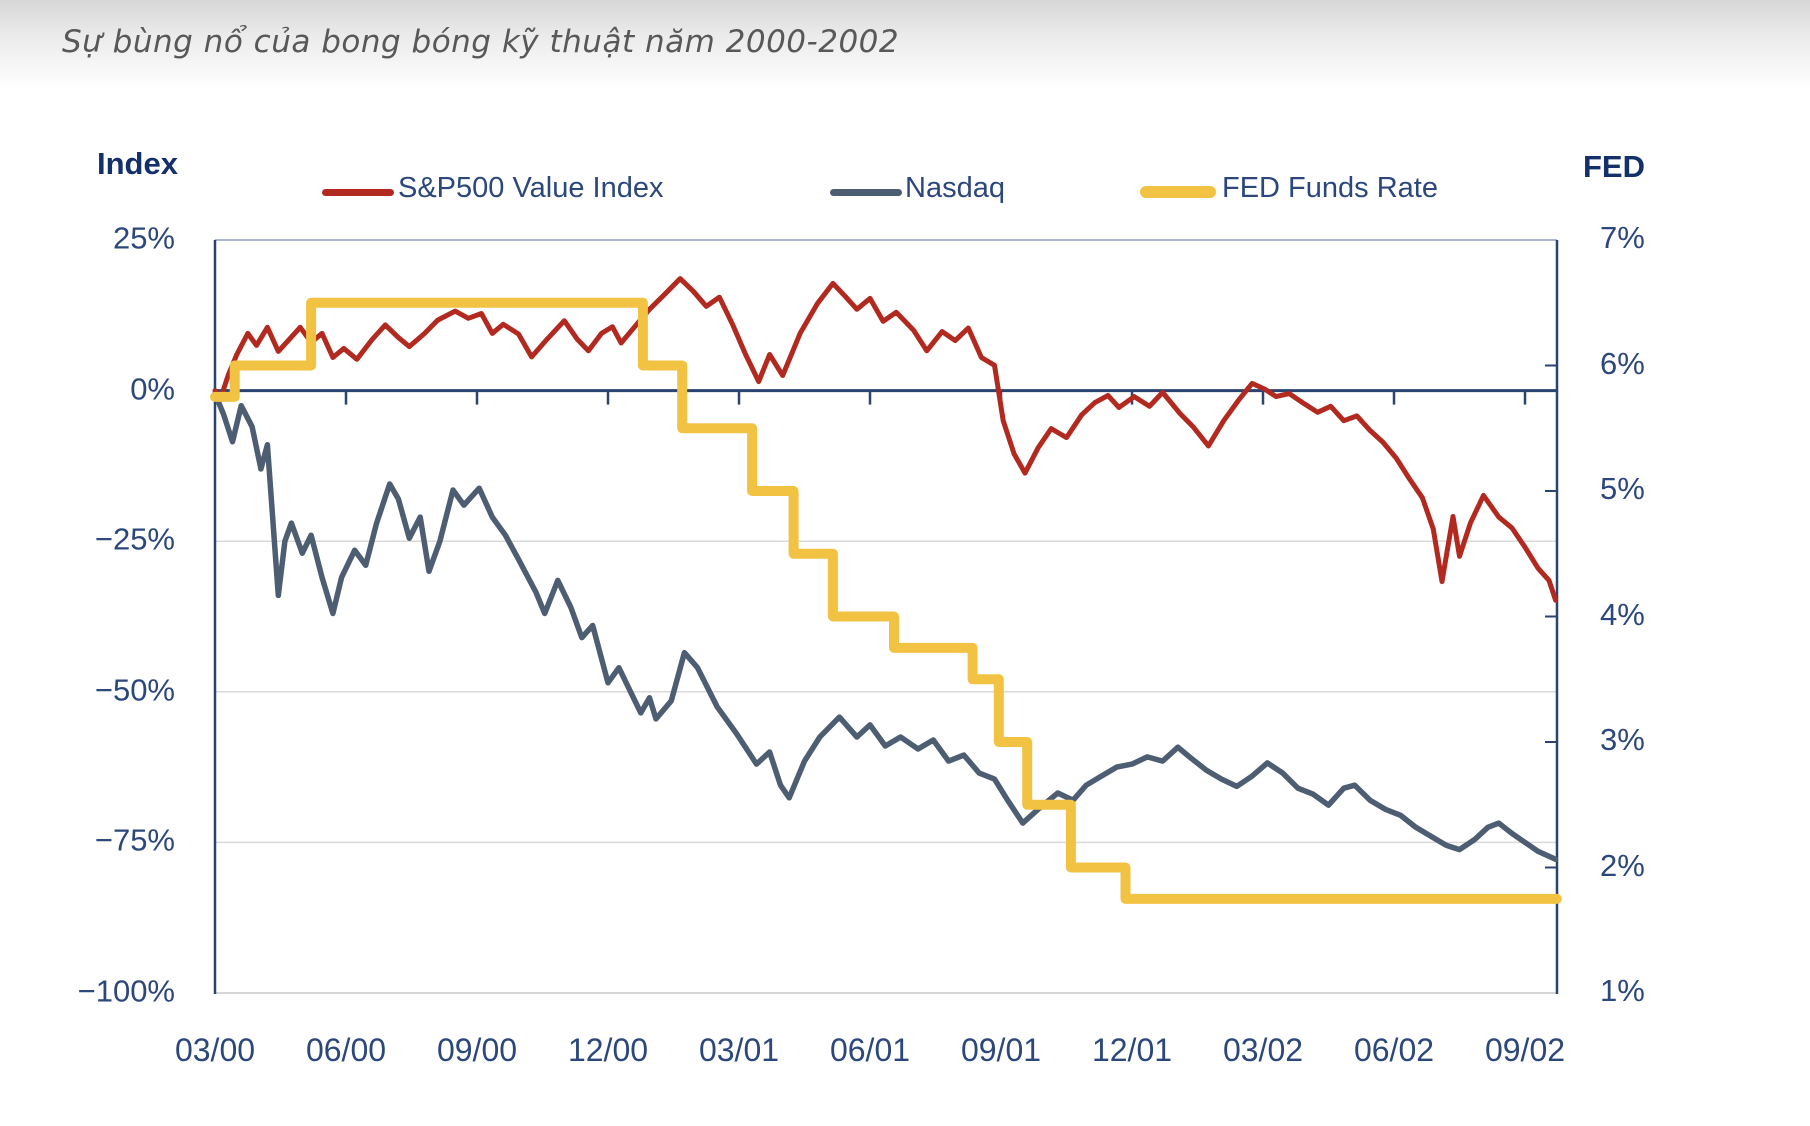  What do you see at coordinates (1622, 990) in the screenshot?
I see `right-tick-label-1: 1%` at bounding box center [1622, 990].